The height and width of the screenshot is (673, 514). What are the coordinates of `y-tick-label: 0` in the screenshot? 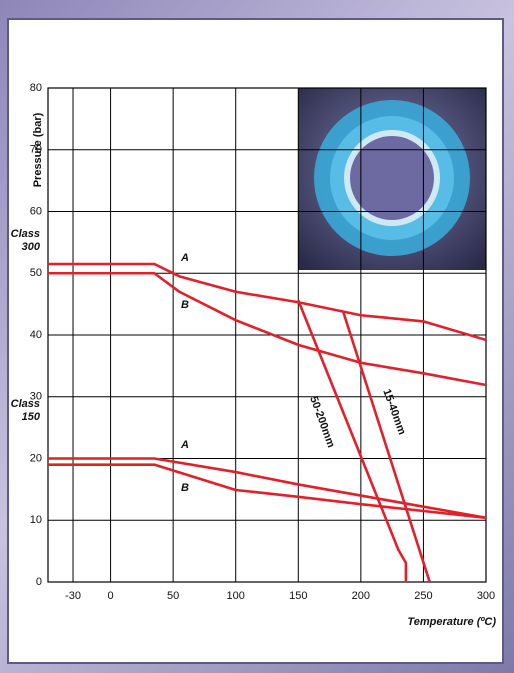 It's located at (39, 582).